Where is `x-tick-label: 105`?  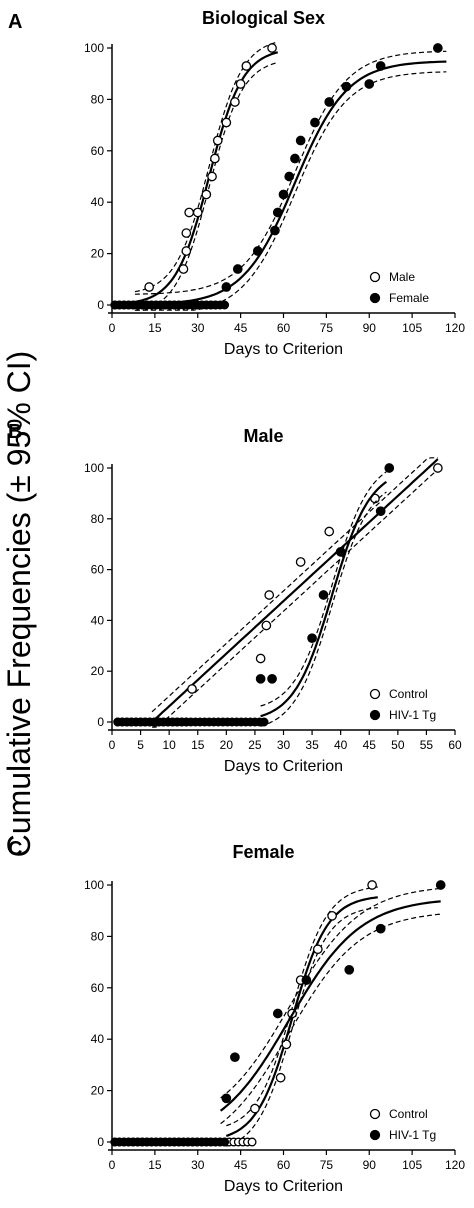
x-tick-label: 105 is located at coordinates (412, 1165).